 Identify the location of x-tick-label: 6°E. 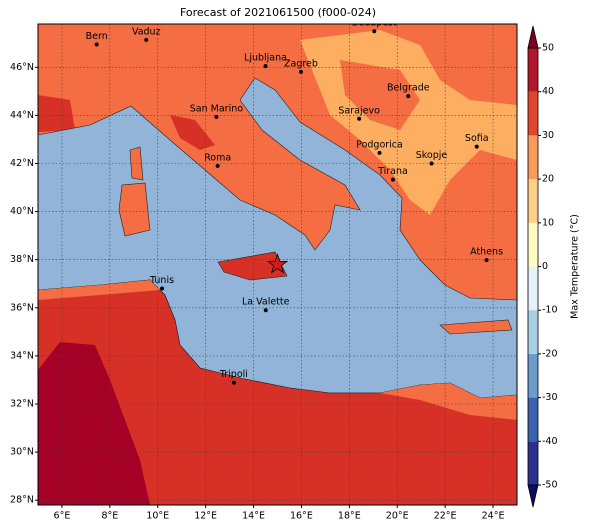
(62, 516).